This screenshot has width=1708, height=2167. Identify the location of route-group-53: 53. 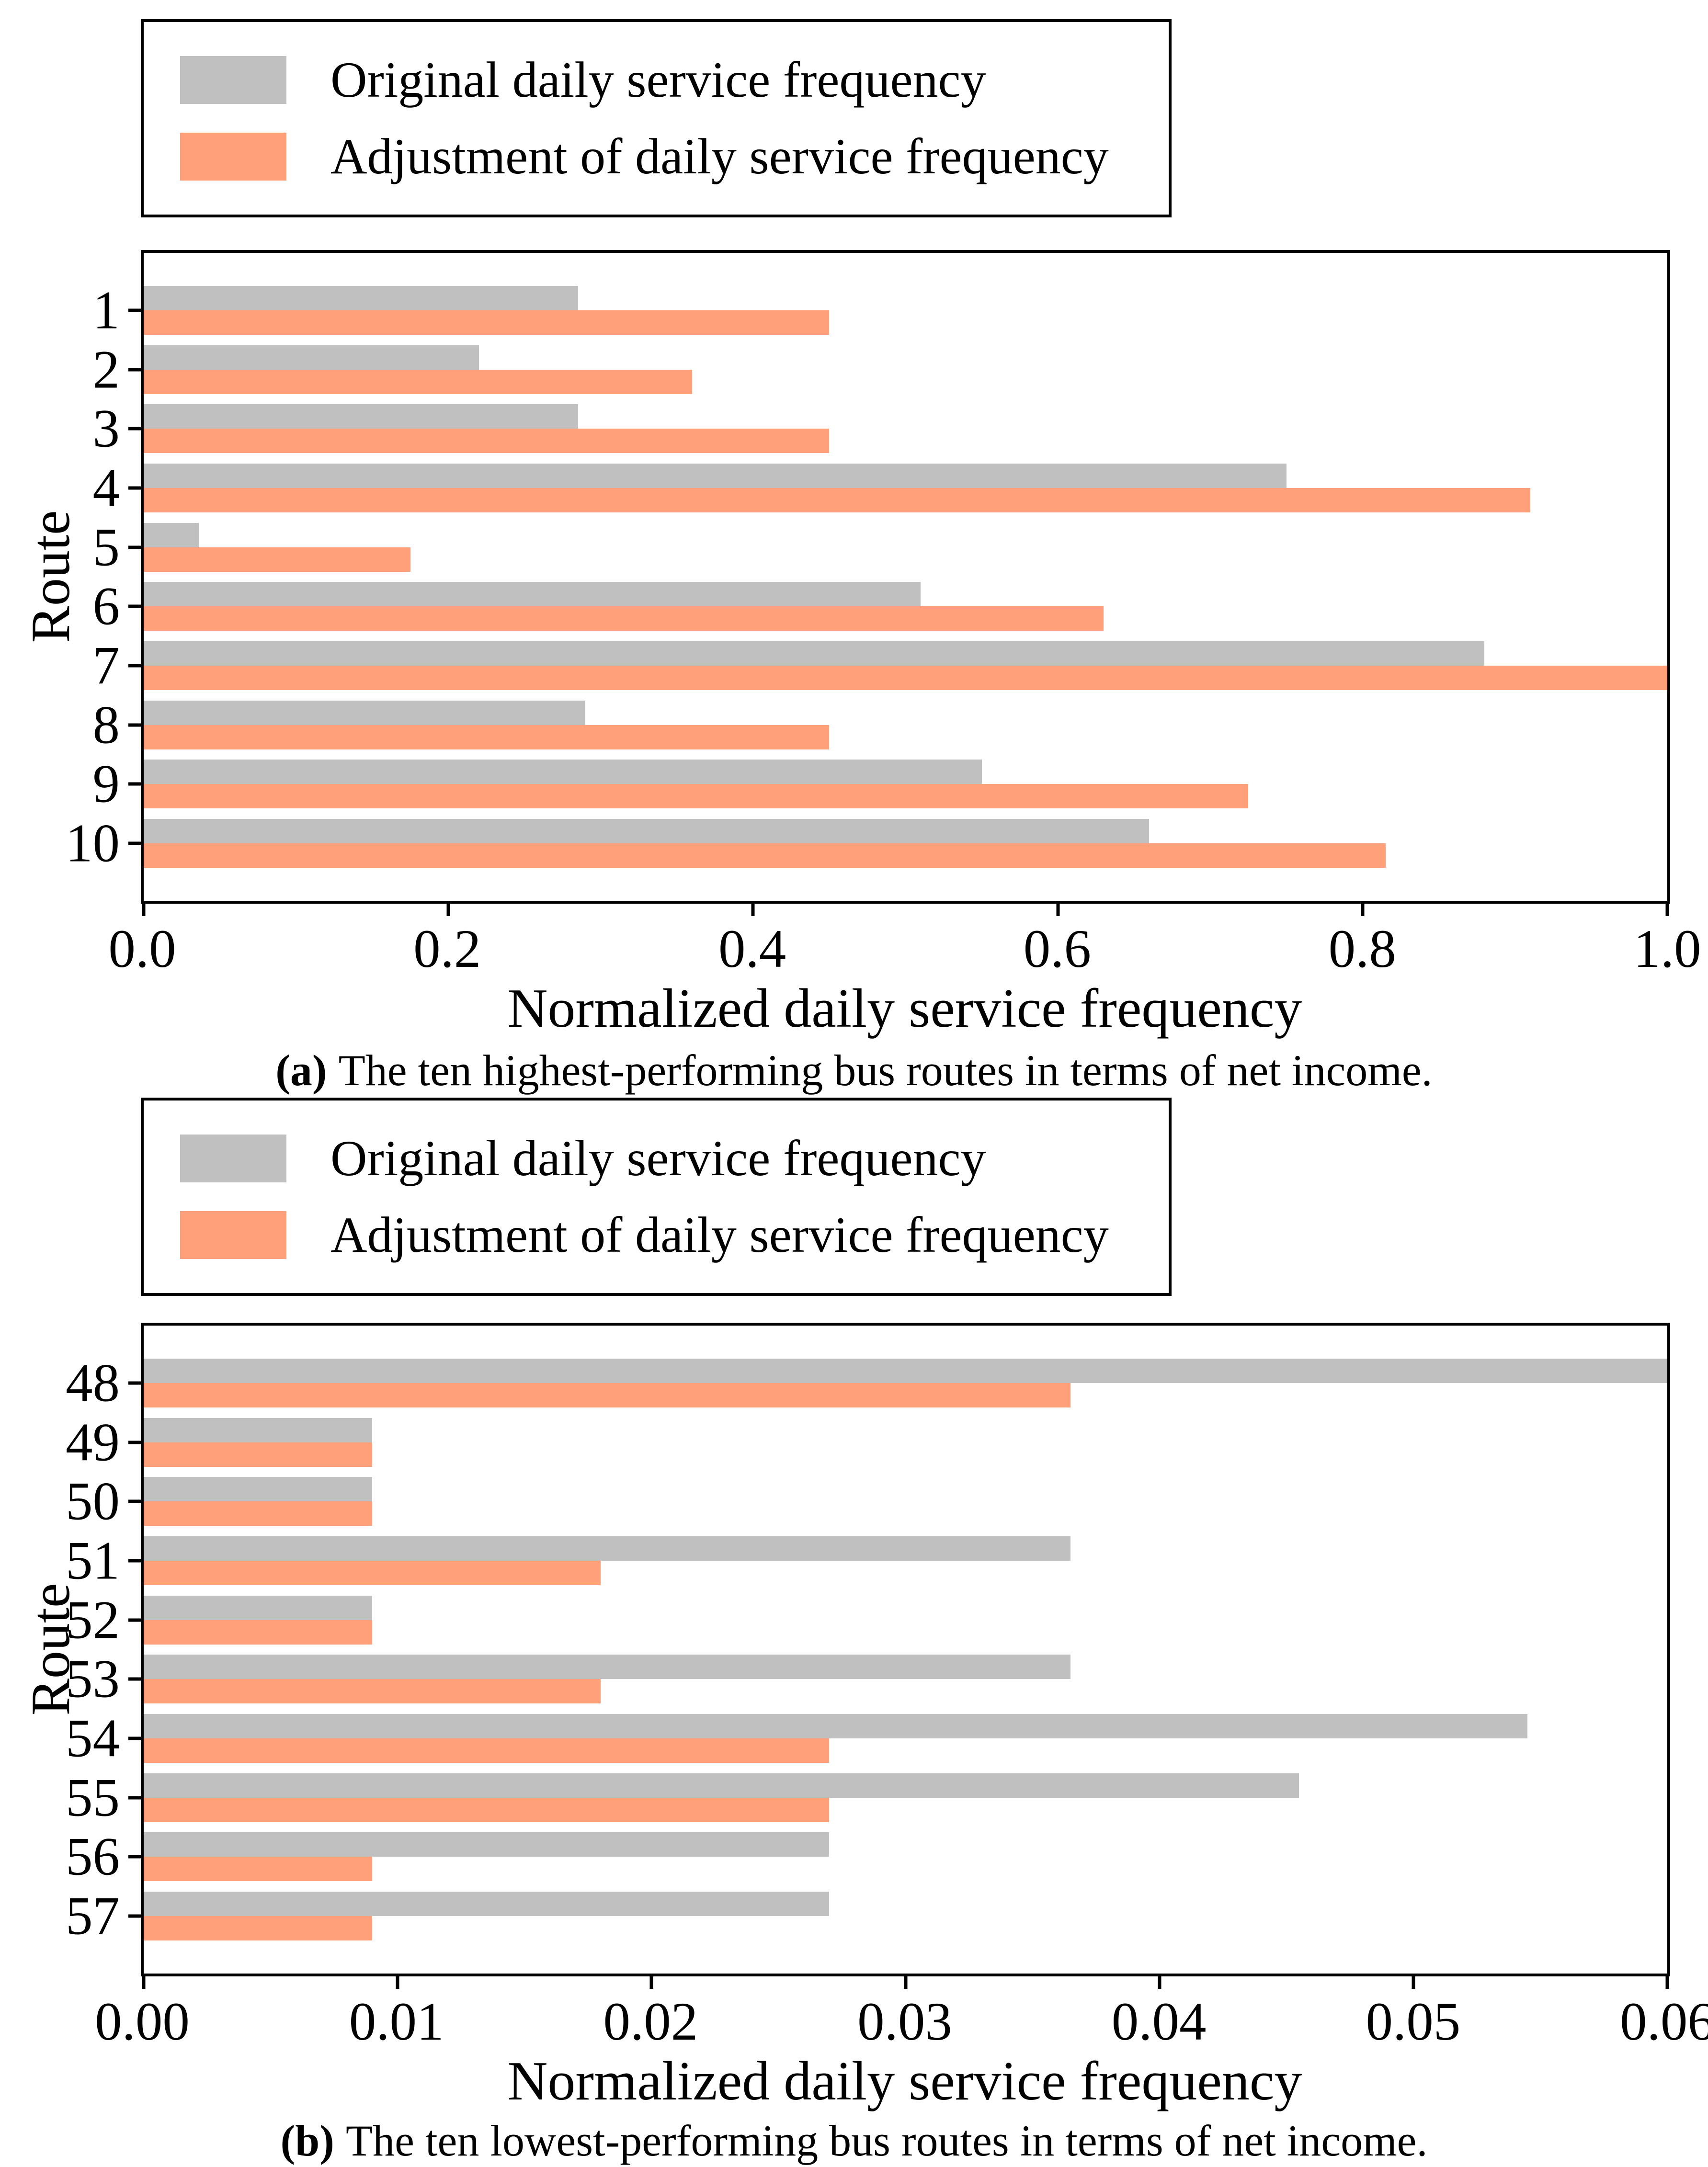
(866, 1679).